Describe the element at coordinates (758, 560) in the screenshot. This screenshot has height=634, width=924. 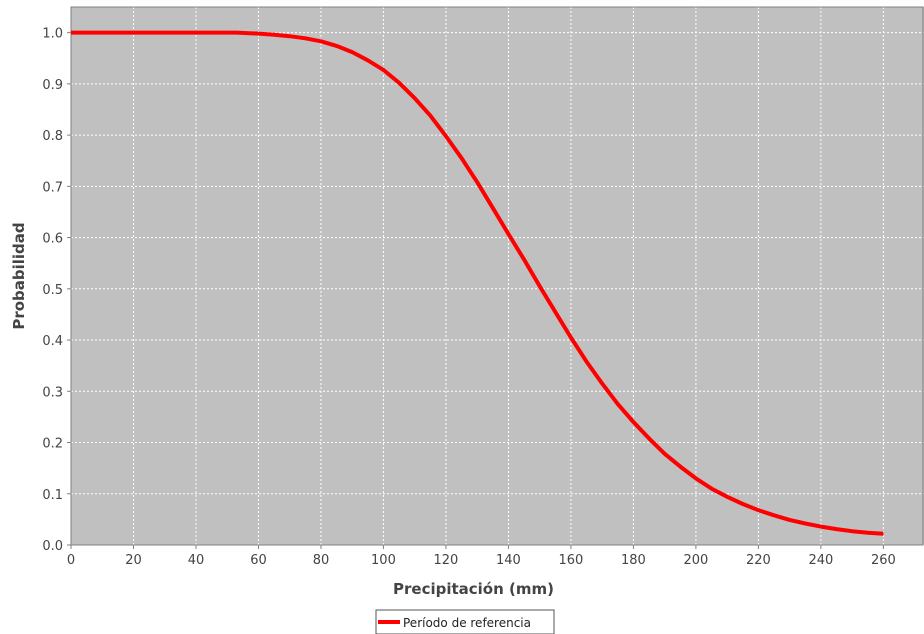
I see `x-tick-label: 220` at that location.